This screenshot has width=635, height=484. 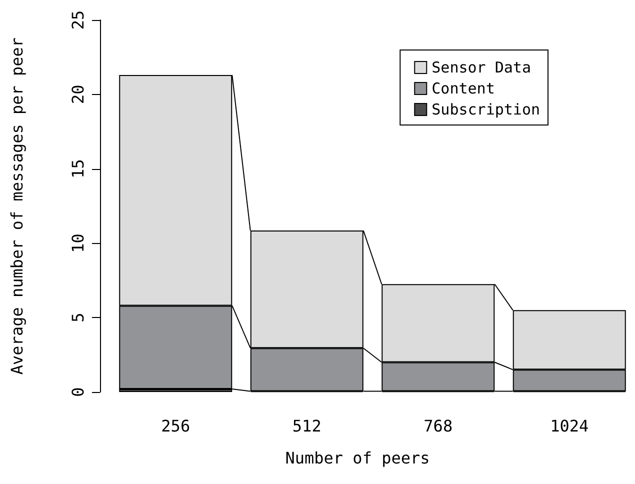 What do you see at coordinates (175, 426) in the screenshot?
I see `x-tick-label: 256` at bounding box center [175, 426].